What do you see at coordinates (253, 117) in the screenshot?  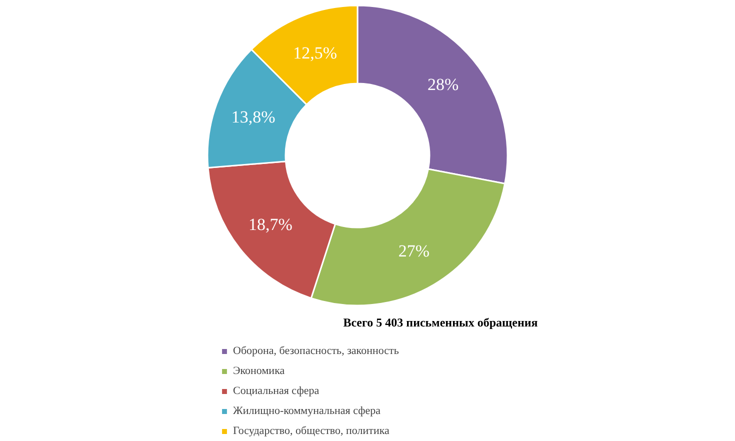 I see `data-label: 13,8%` at bounding box center [253, 117].